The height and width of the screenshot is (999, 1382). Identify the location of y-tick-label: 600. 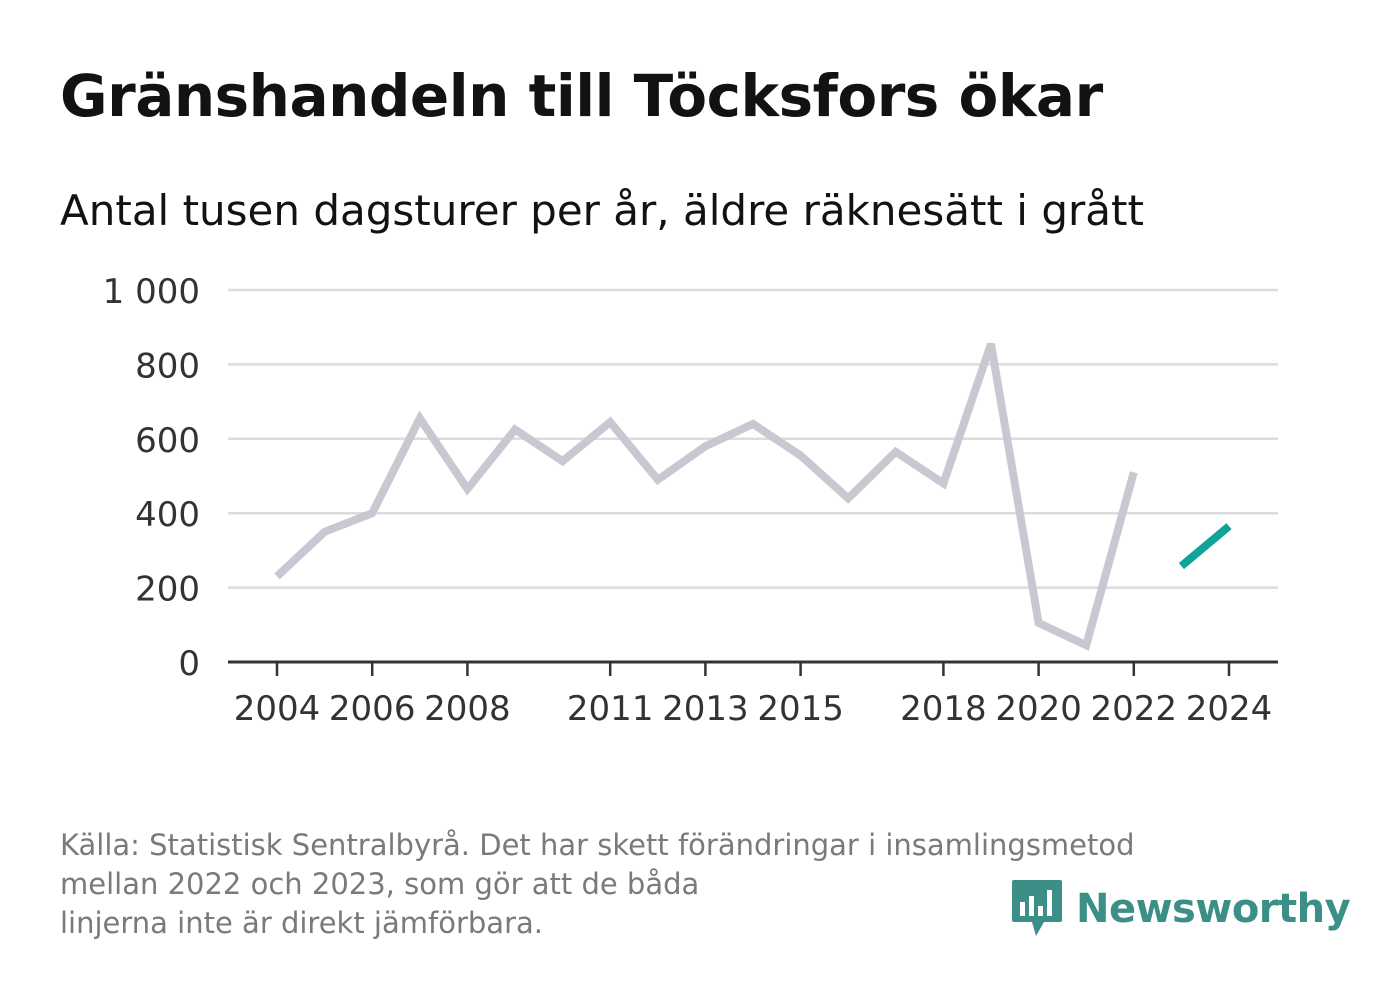
(167, 441).